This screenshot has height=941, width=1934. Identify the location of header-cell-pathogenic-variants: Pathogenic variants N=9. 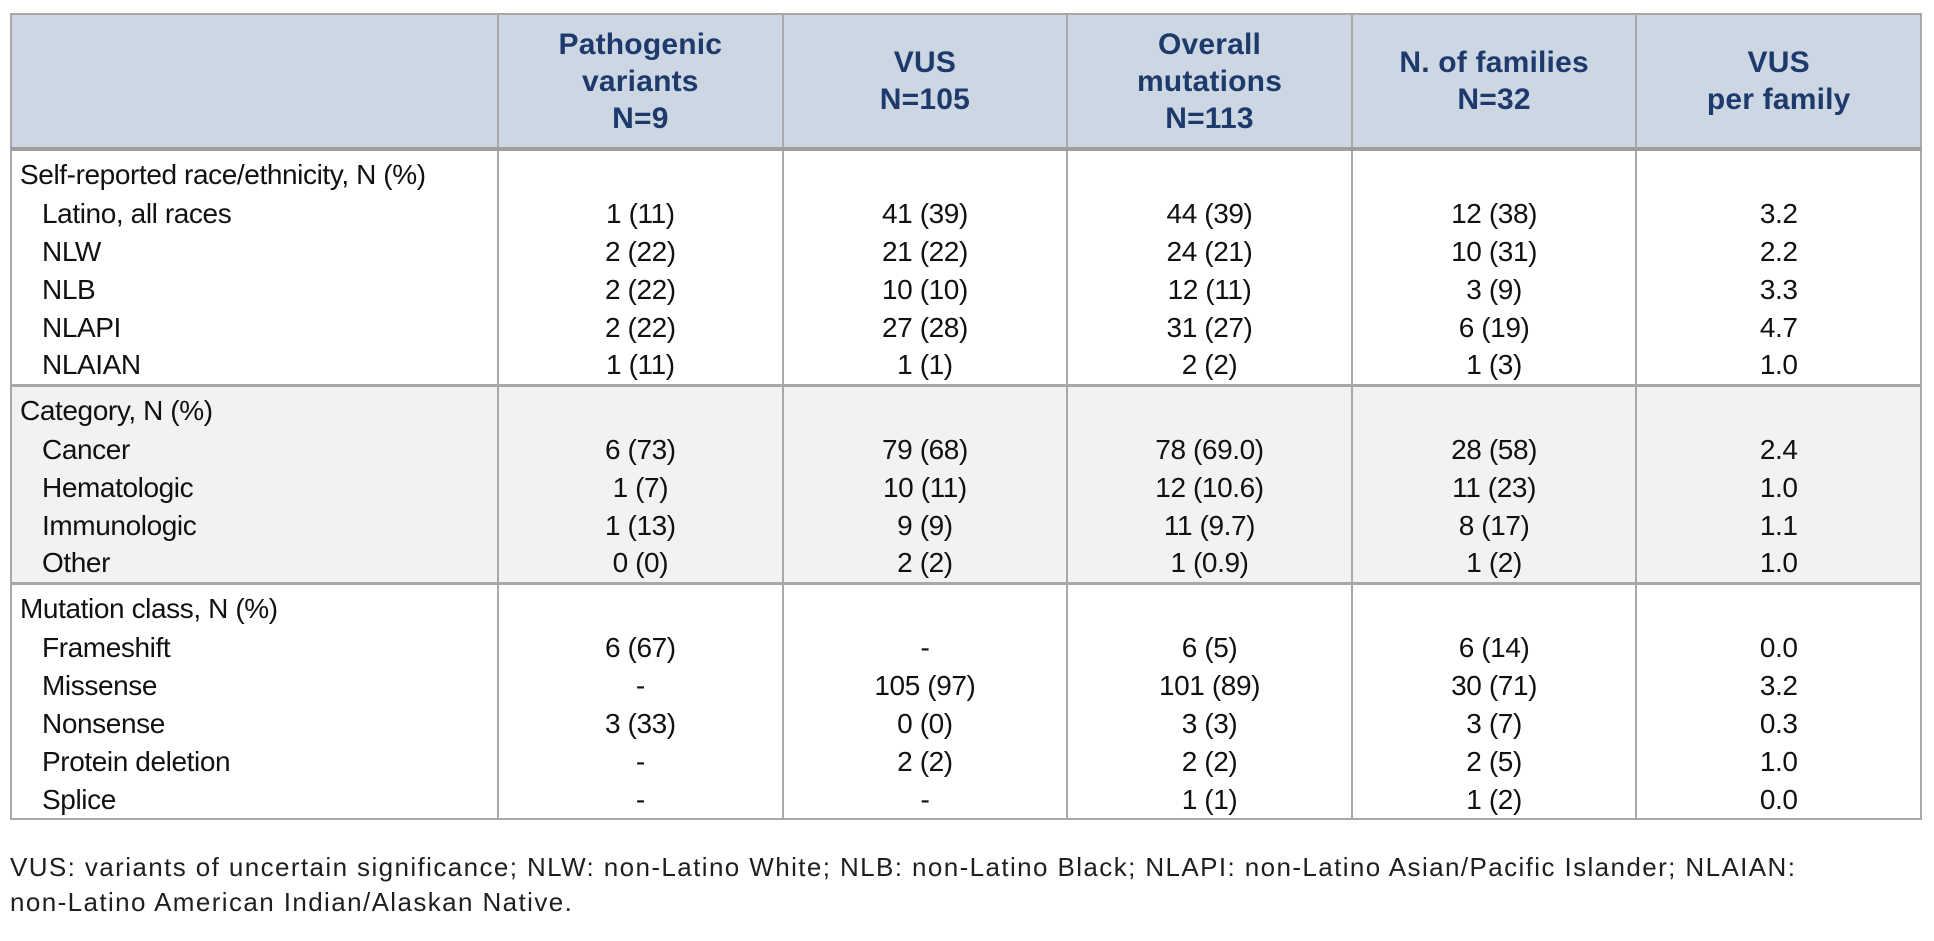
(640, 82).